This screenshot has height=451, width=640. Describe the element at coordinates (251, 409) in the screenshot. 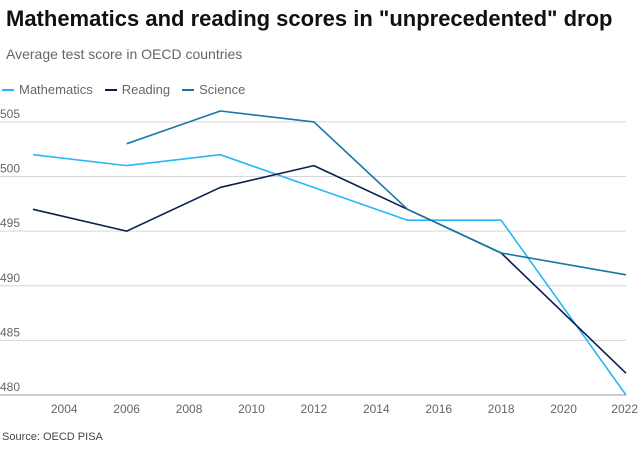

I see `x-tick-label-2010: 2010` at that location.